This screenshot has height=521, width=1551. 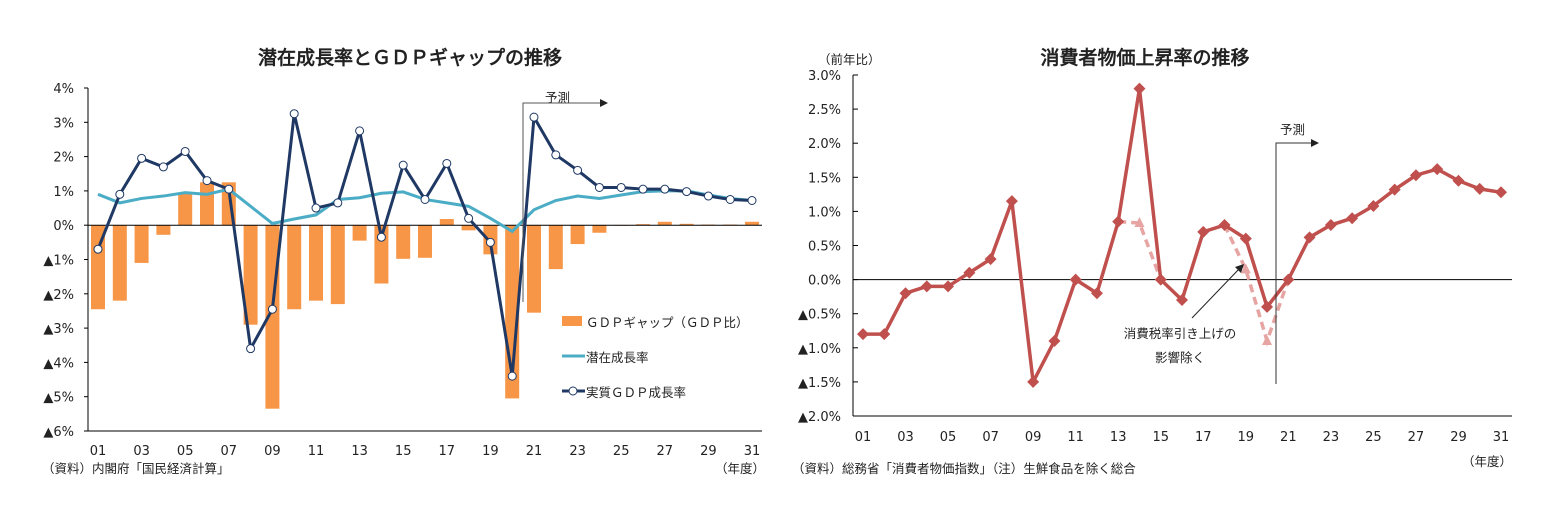 I want to click on y-tick-label: ▲3%, so click(x=58, y=329).